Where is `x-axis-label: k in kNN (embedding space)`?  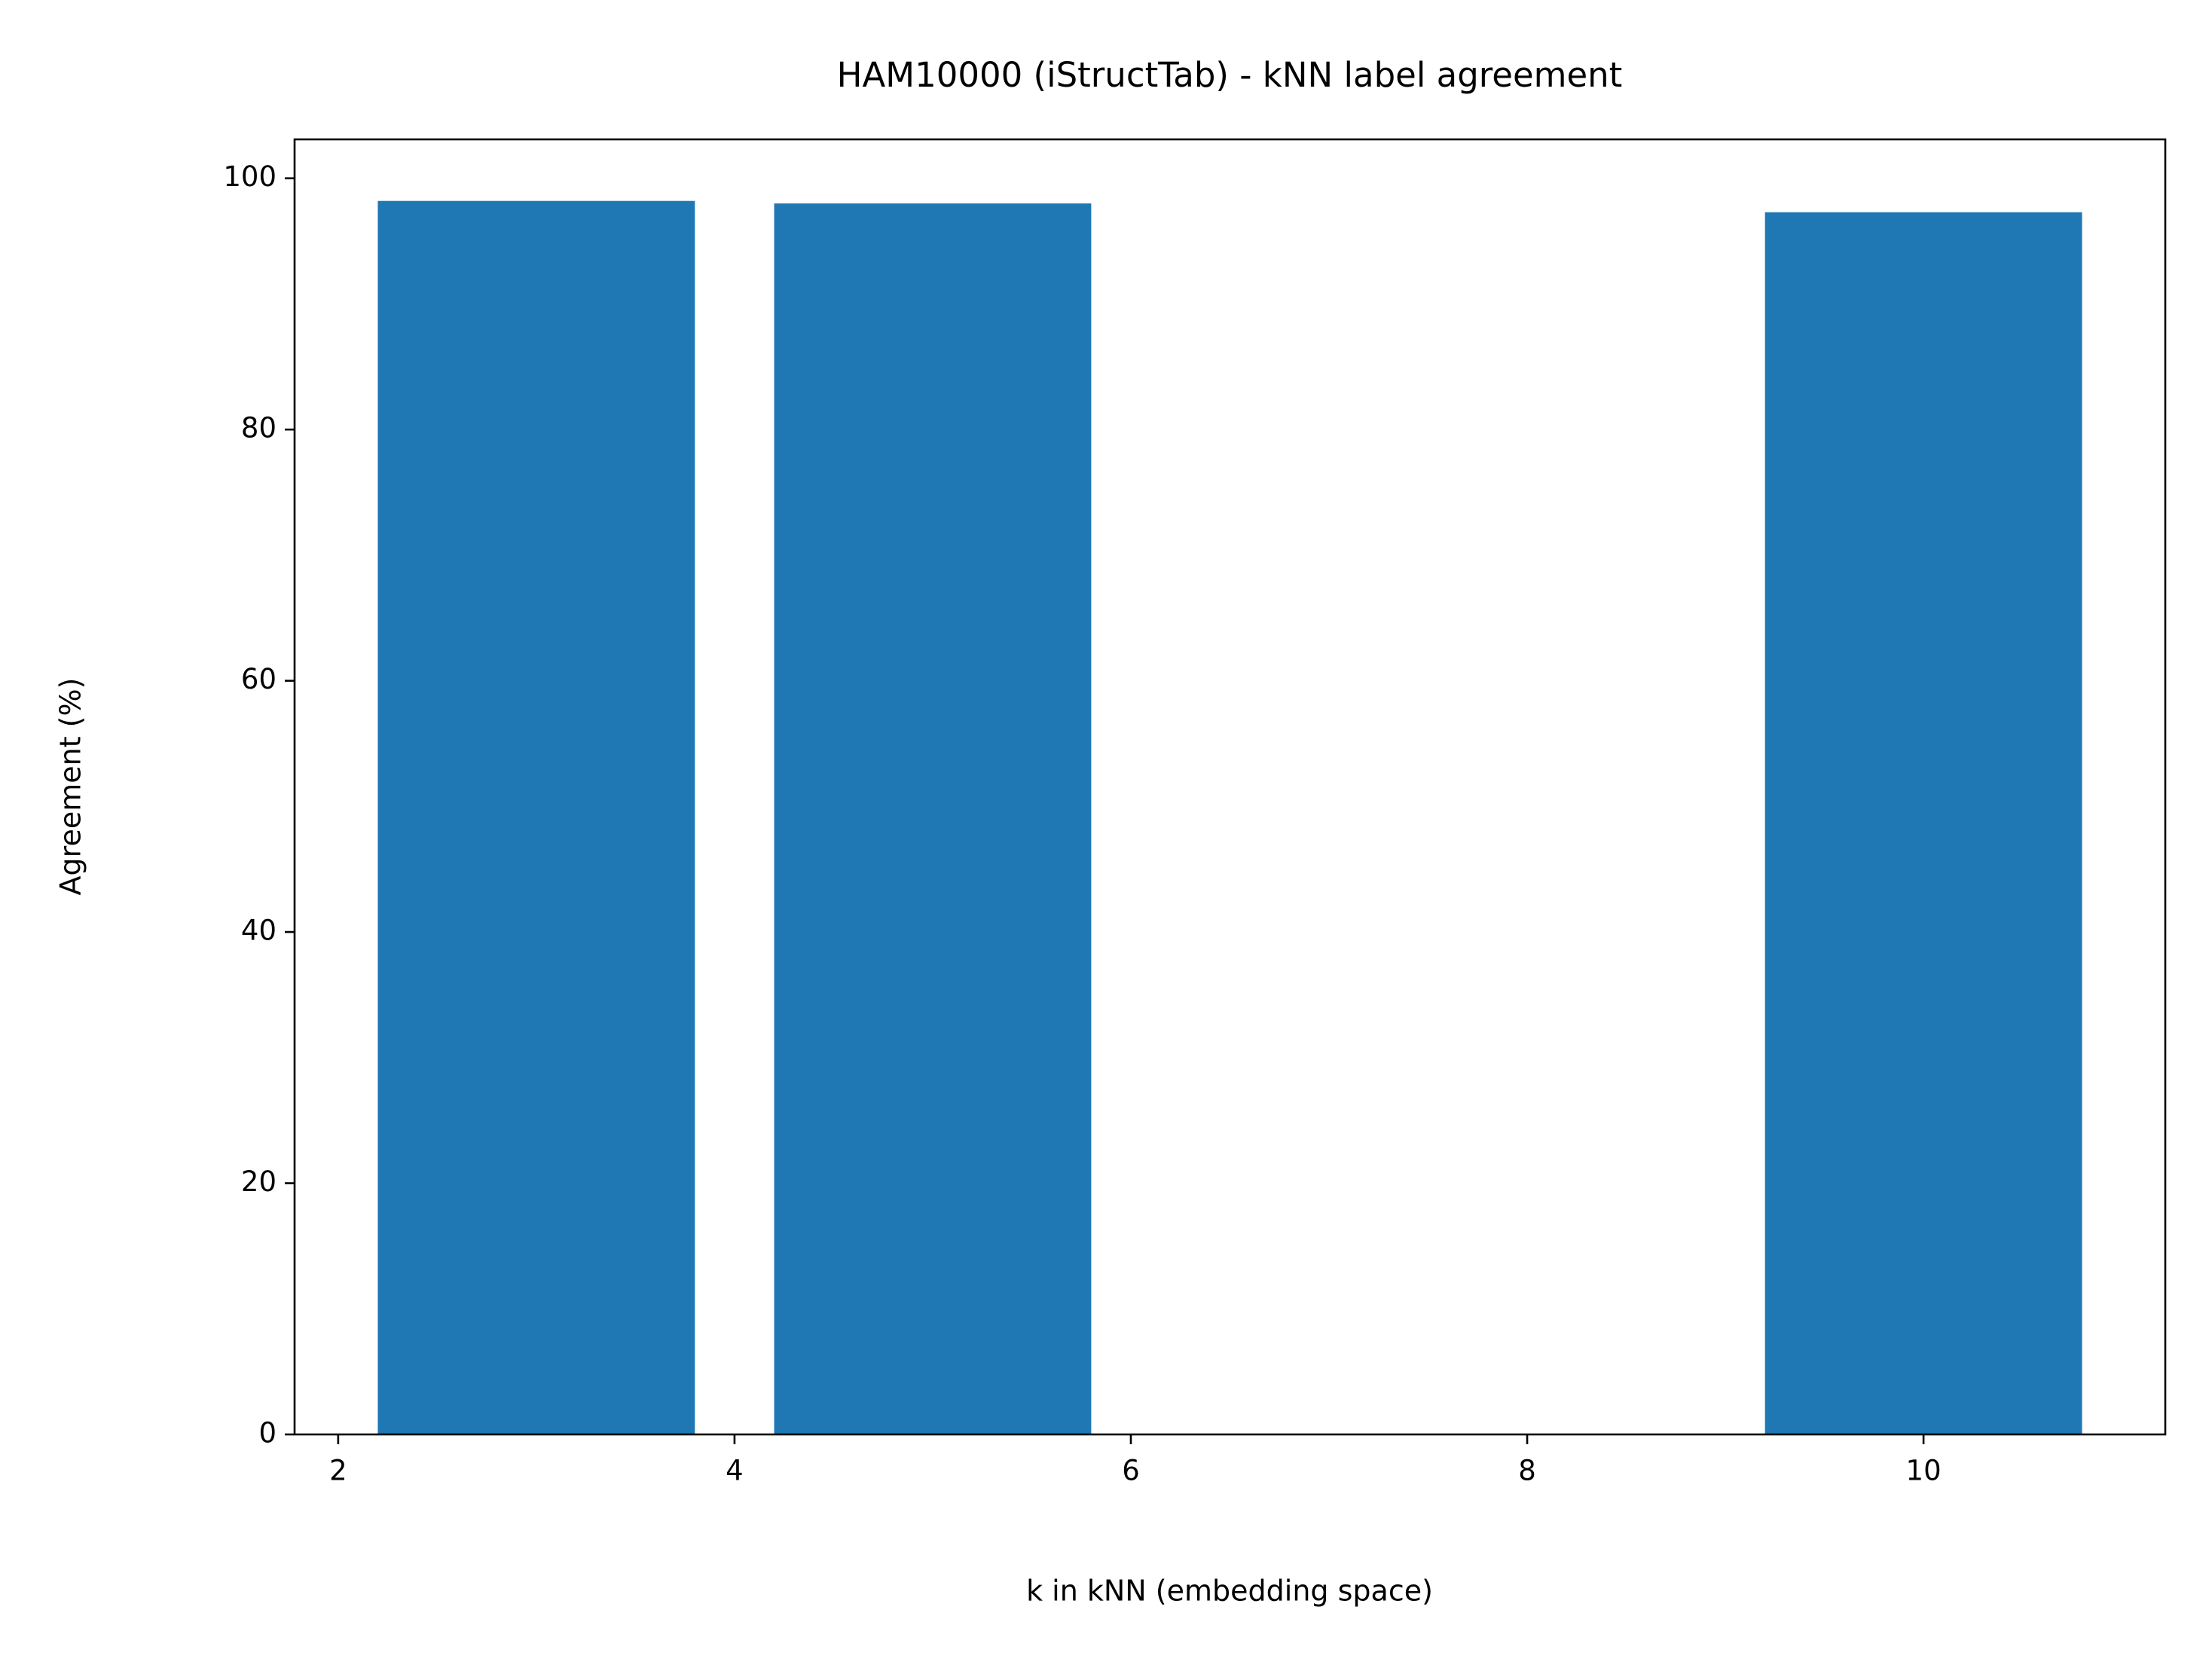
x-axis-label: k in kNN (embedding space) is located at coordinates (1229, 1591).